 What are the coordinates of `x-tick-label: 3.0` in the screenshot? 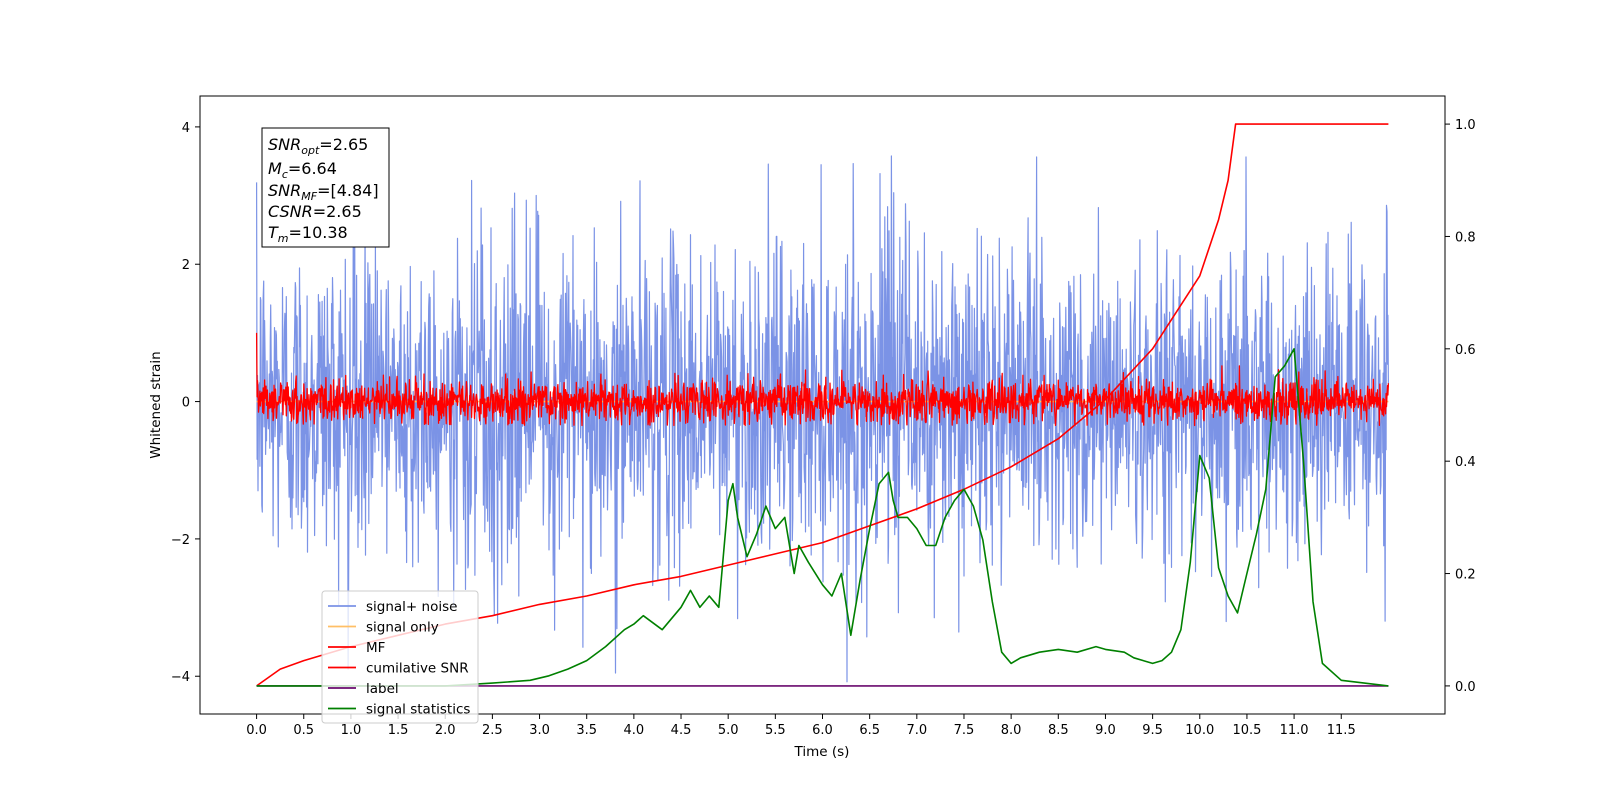 It's located at (539, 730).